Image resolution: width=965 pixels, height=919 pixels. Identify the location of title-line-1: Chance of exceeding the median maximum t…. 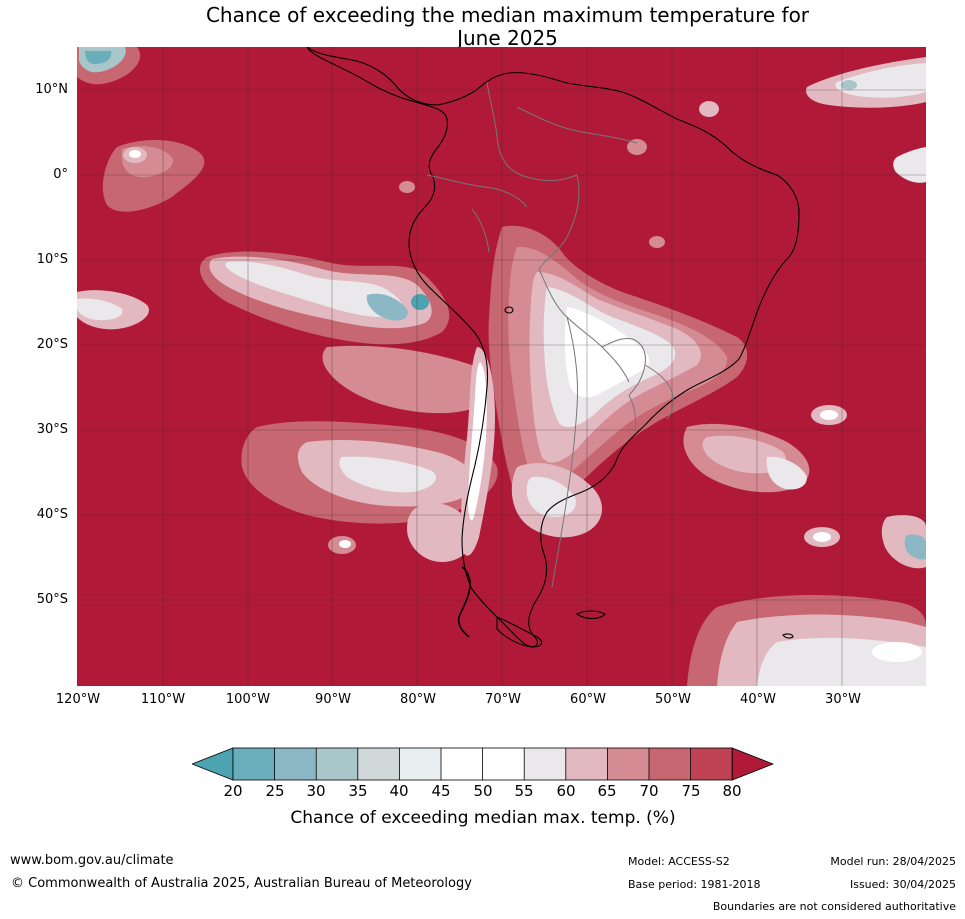
(507, 15).